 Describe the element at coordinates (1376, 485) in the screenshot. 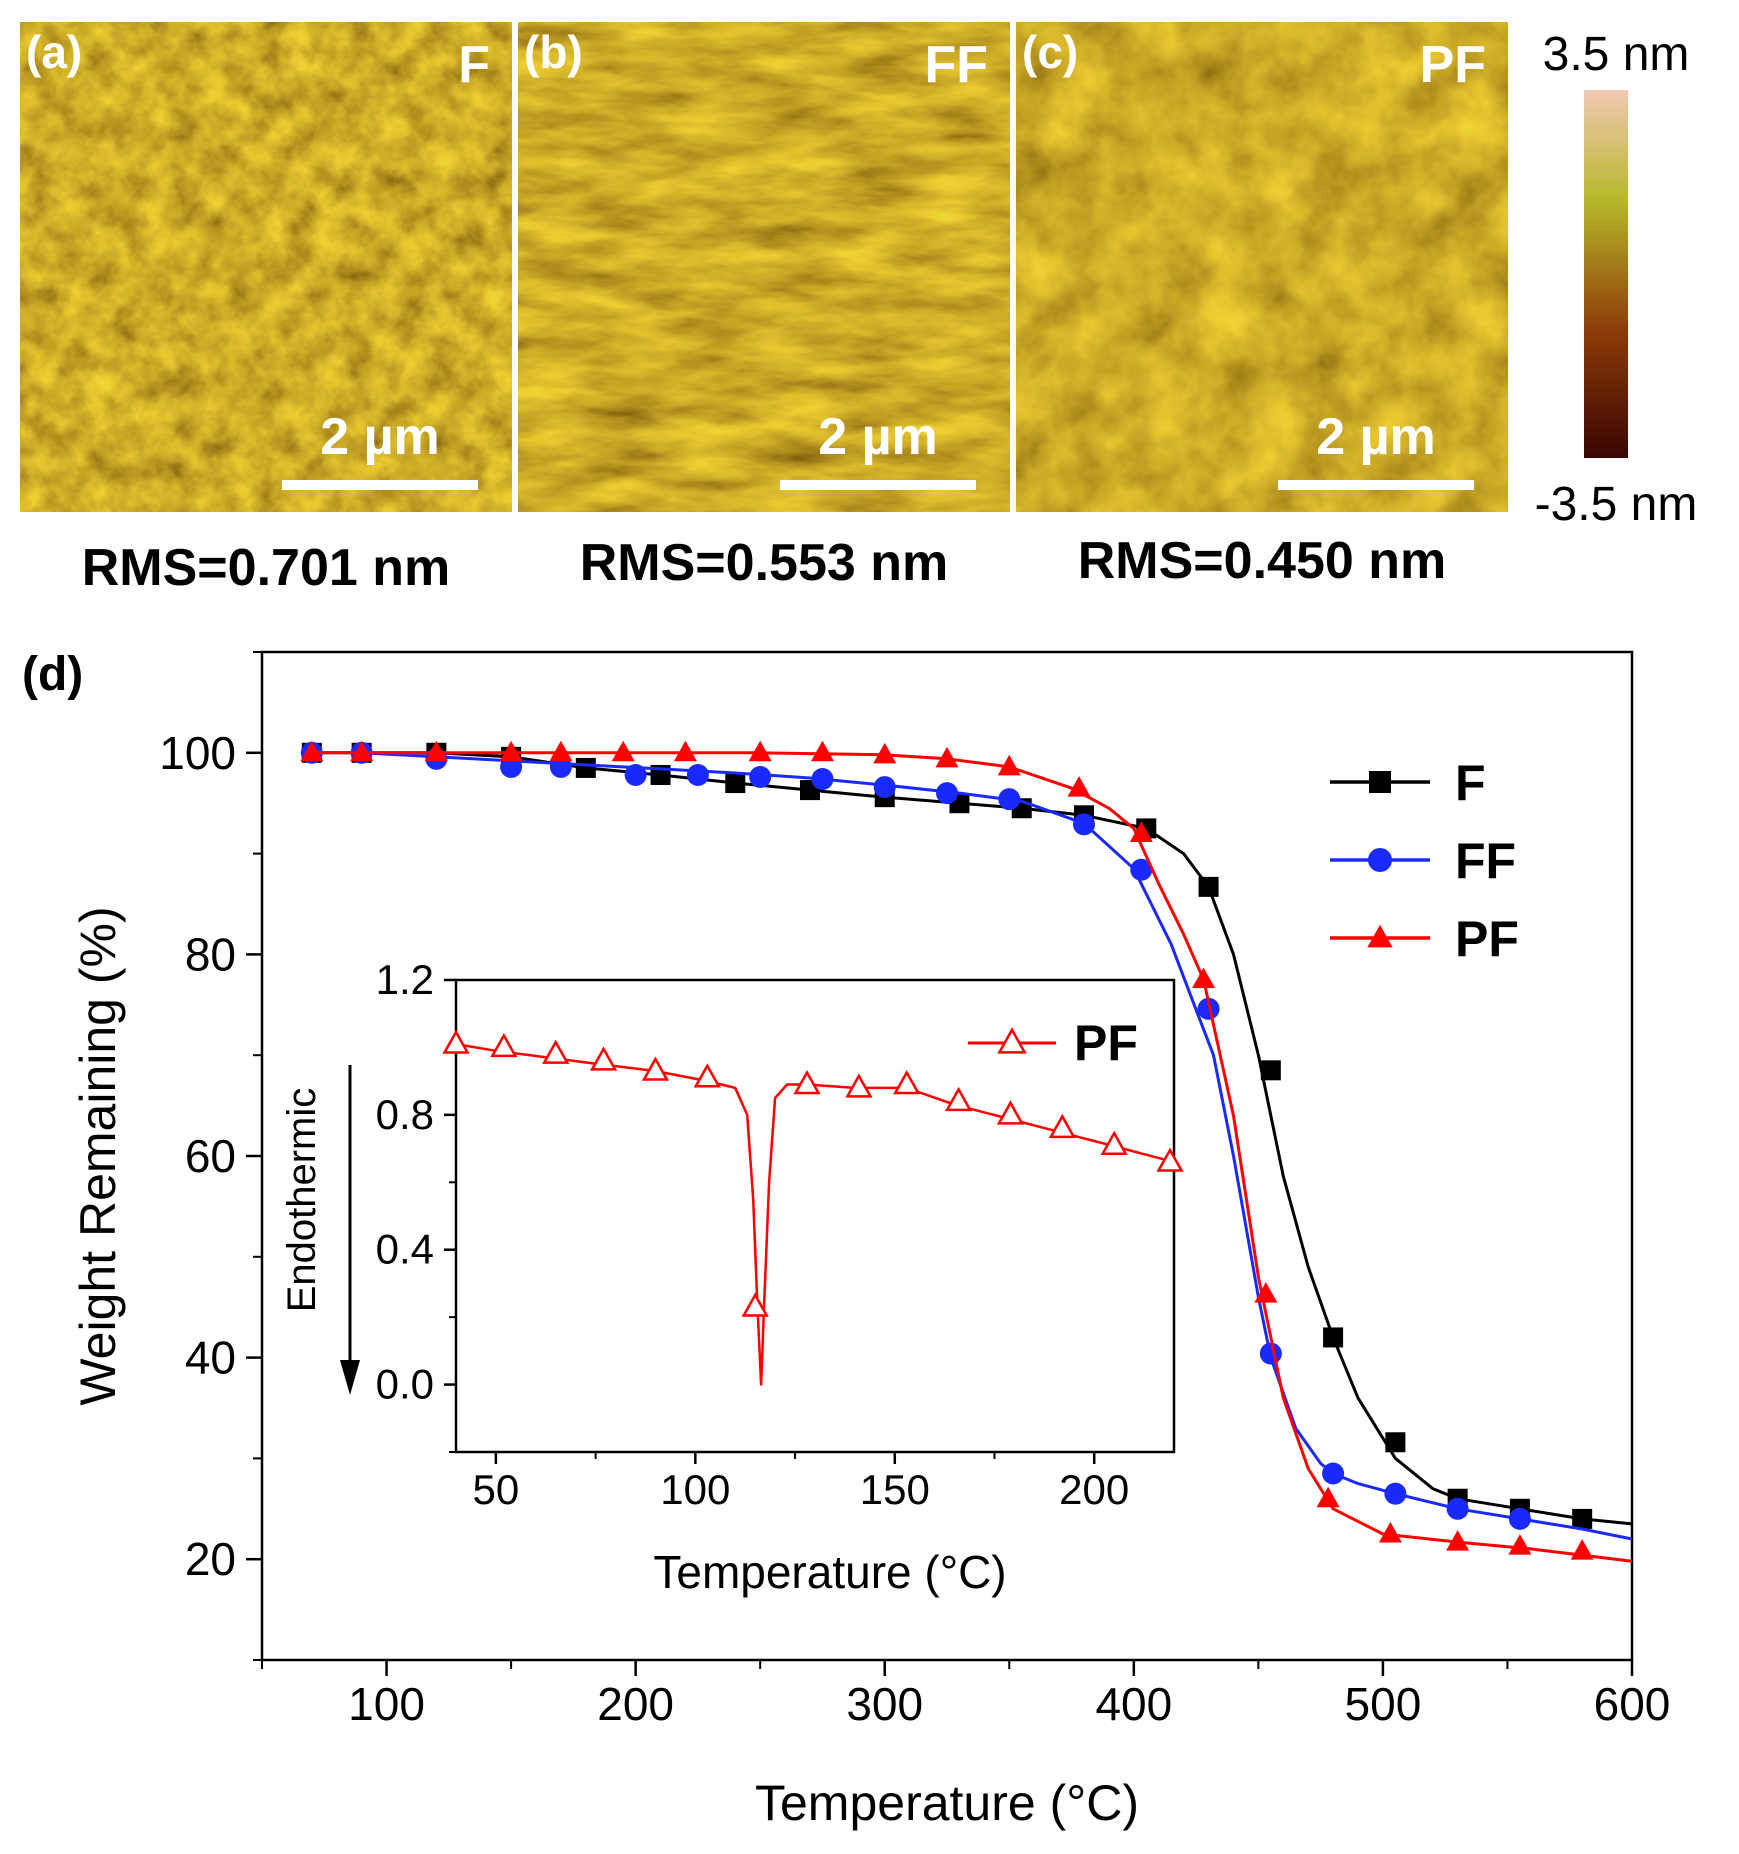

I see `scale-bar-c` at that location.